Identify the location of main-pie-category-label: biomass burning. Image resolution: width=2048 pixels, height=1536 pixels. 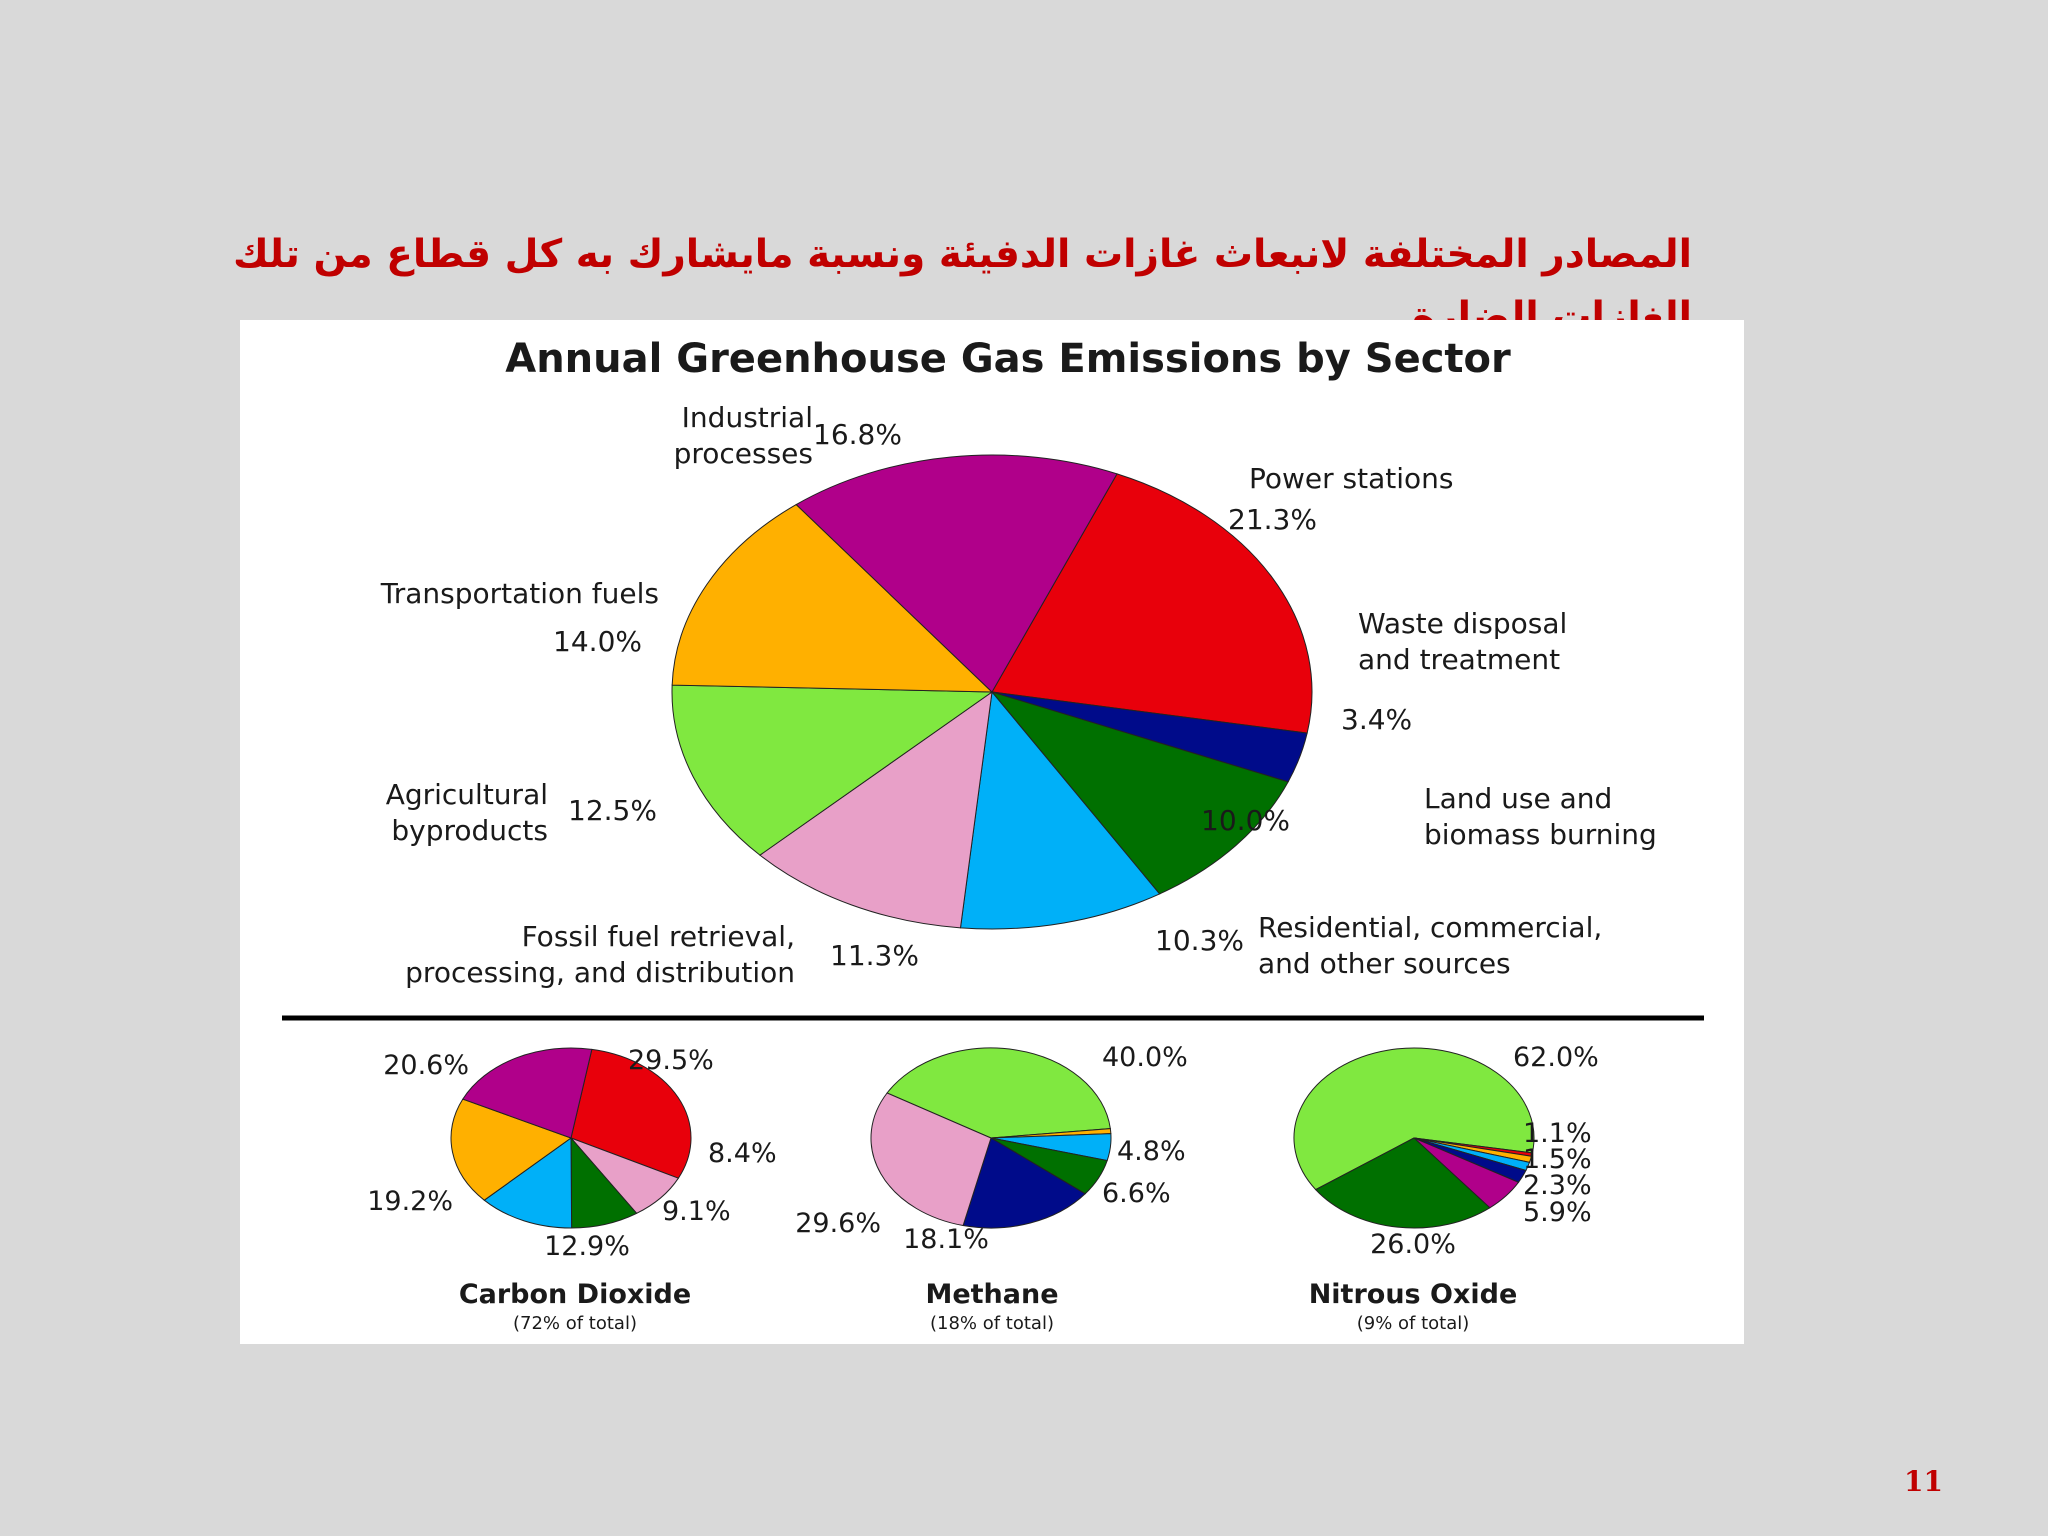
(1540, 834).